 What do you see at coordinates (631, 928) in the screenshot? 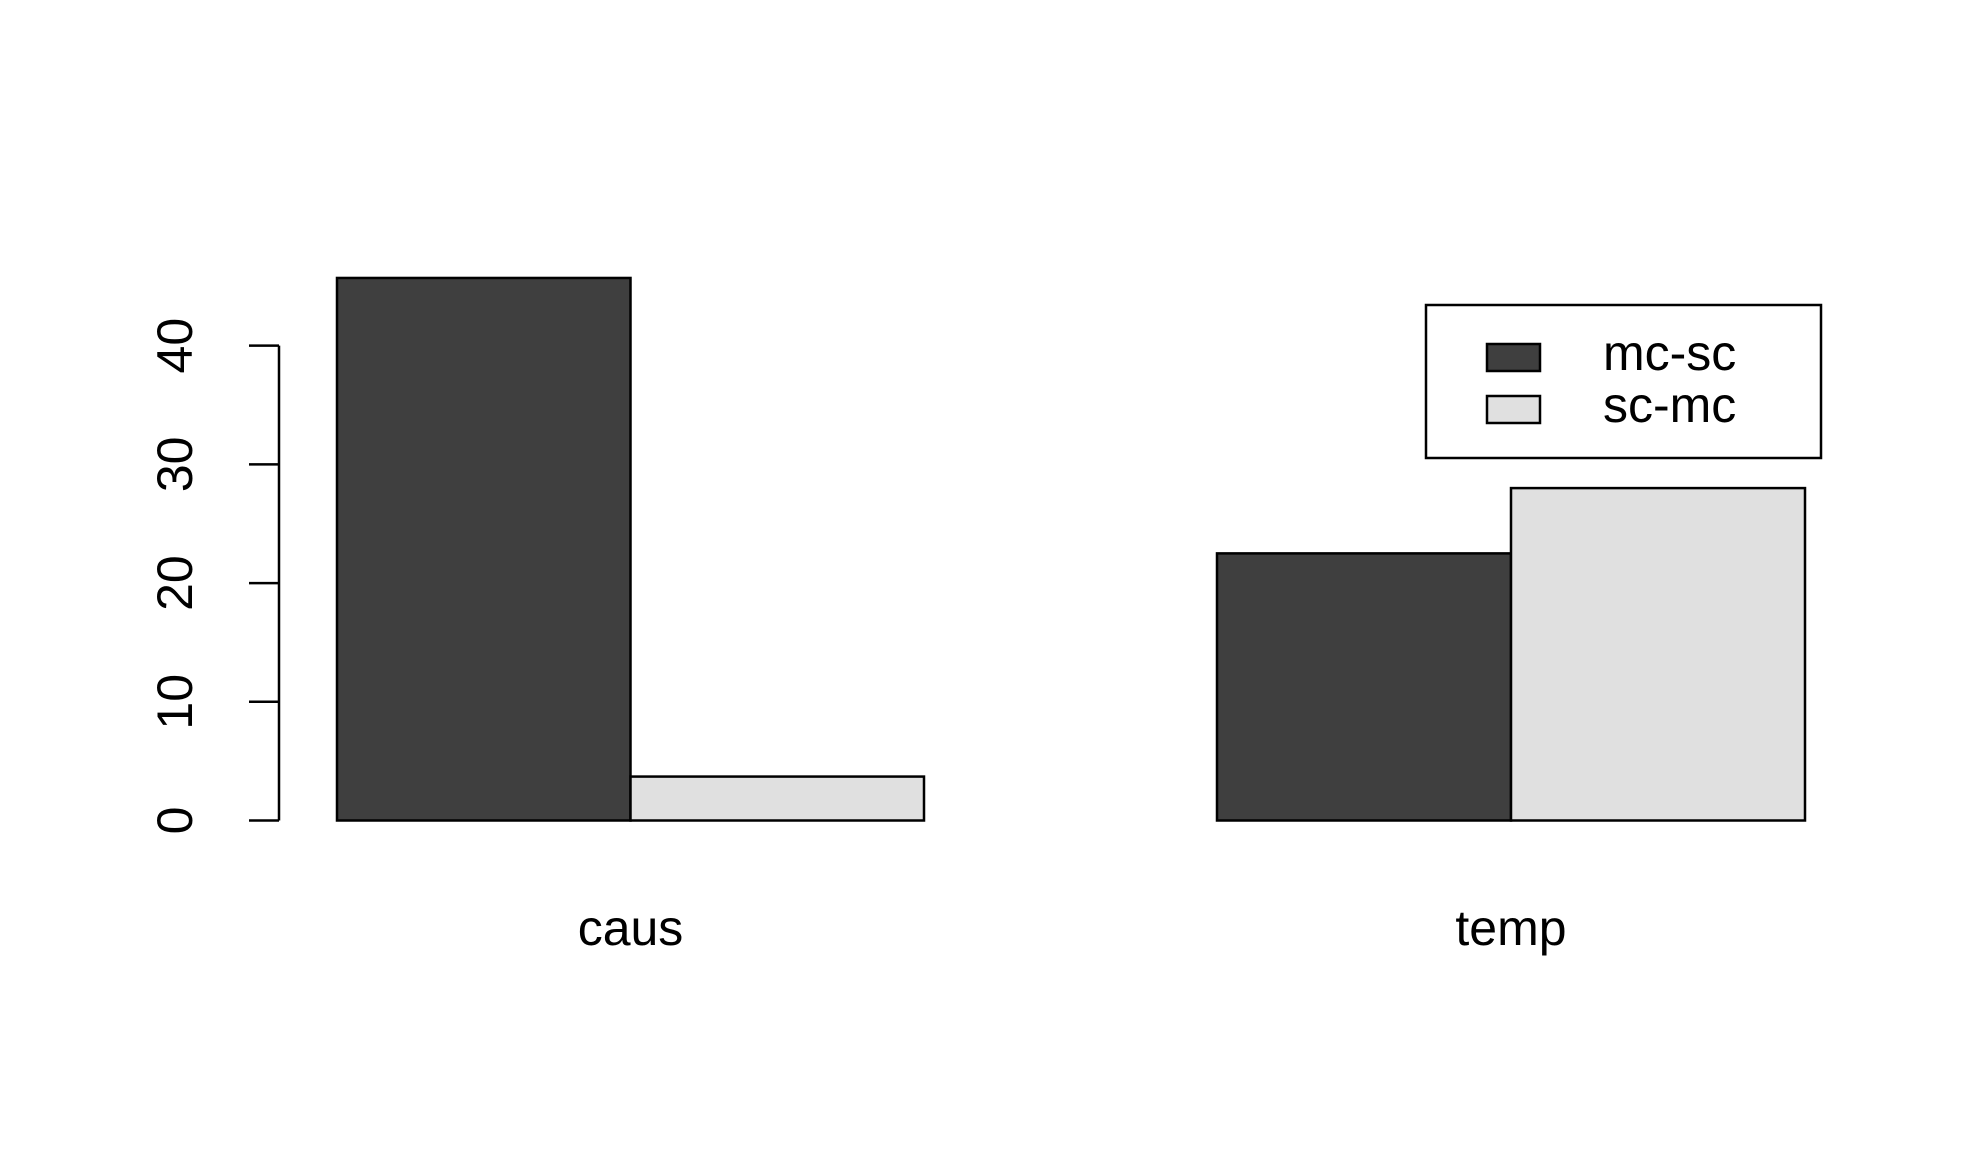
I see `x-tick-label: caus` at bounding box center [631, 928].